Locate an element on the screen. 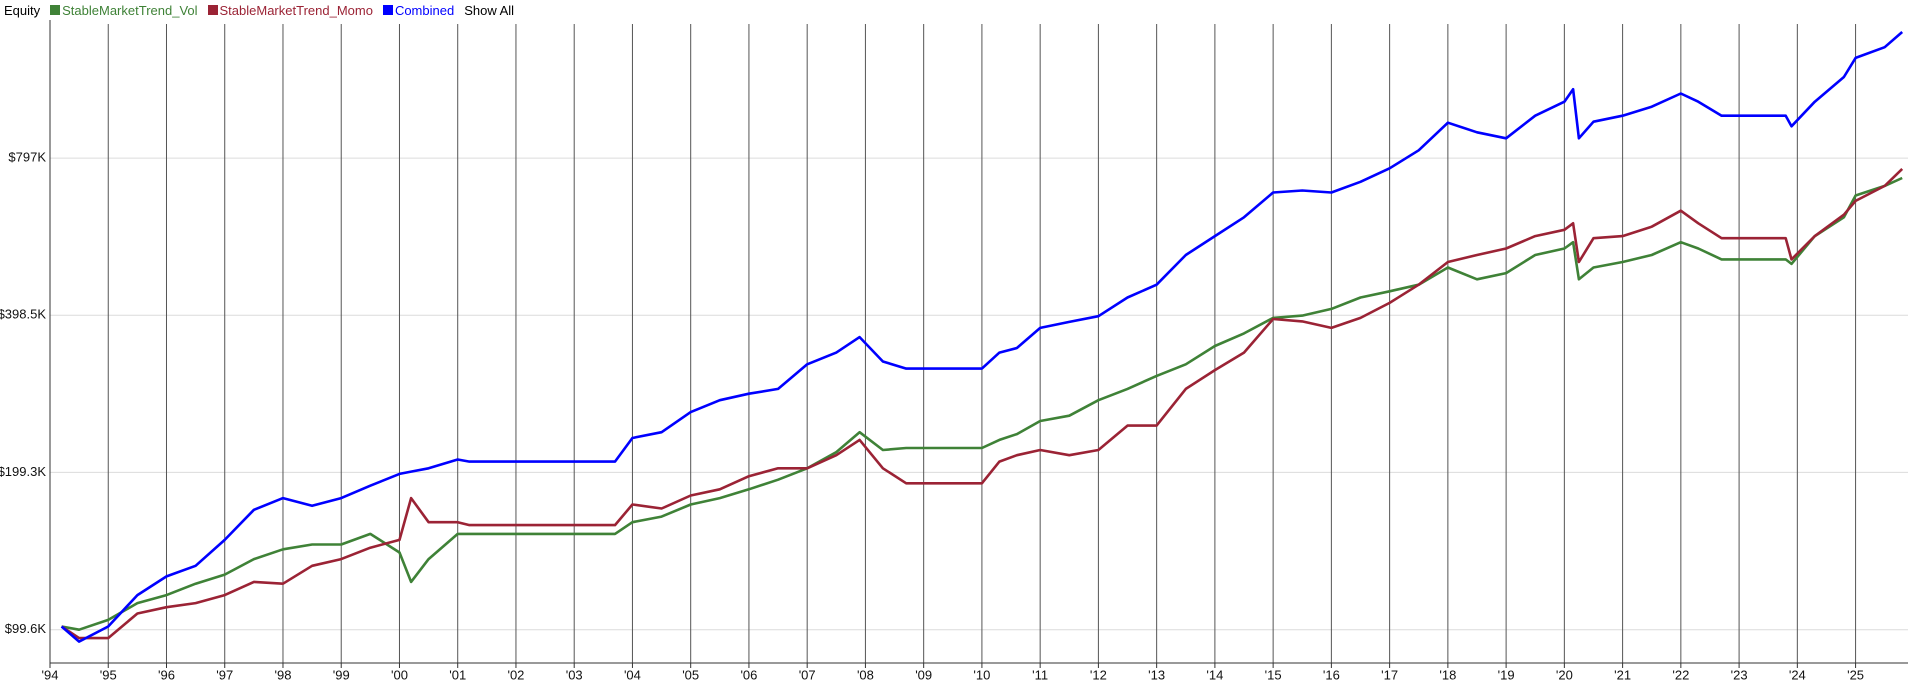 The width and height of the screenshot is (1908, 689). legend-item: StableMarketTrend_Momo is located at coordinates (290, 10).